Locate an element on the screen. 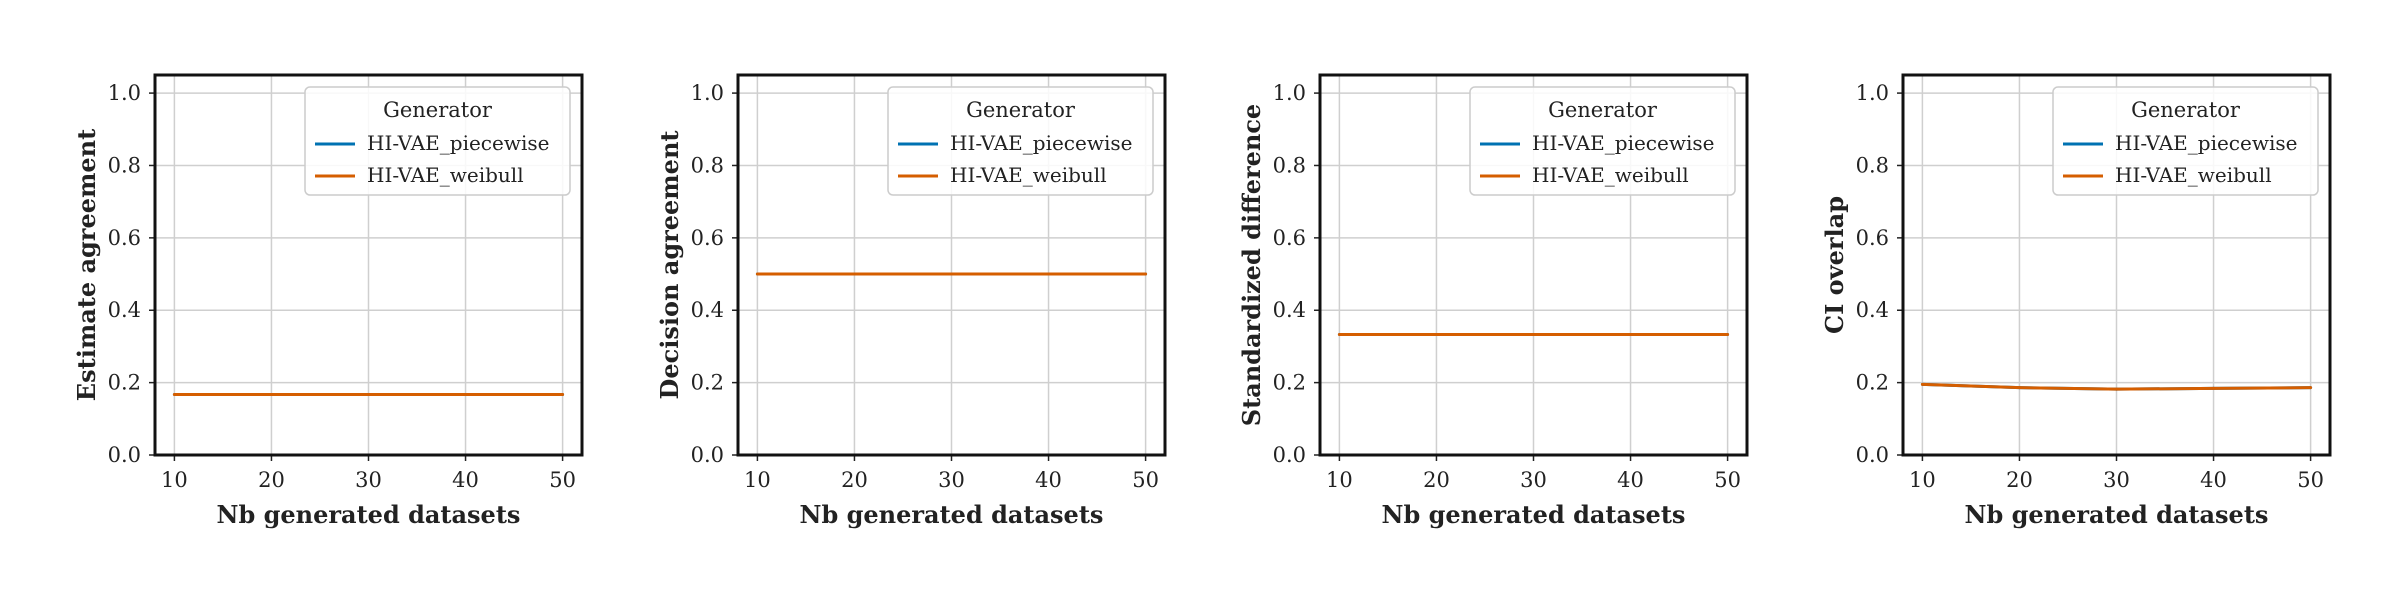 This screenshot has width=2400, height=600. y-axis-label: CI overlap is located at coordinates (1834, 265).